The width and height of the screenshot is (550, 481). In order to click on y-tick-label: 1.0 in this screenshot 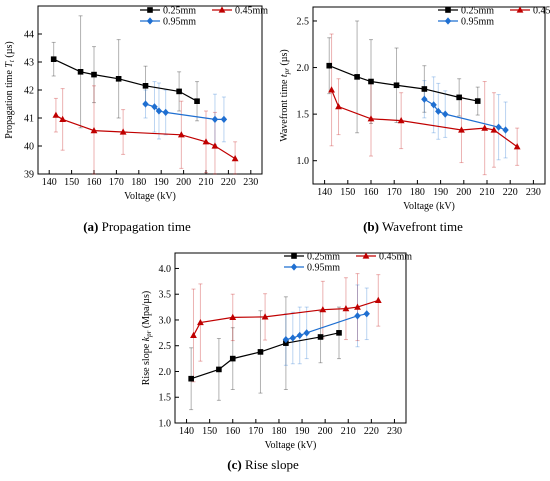, I will do `click(303, 161)`.